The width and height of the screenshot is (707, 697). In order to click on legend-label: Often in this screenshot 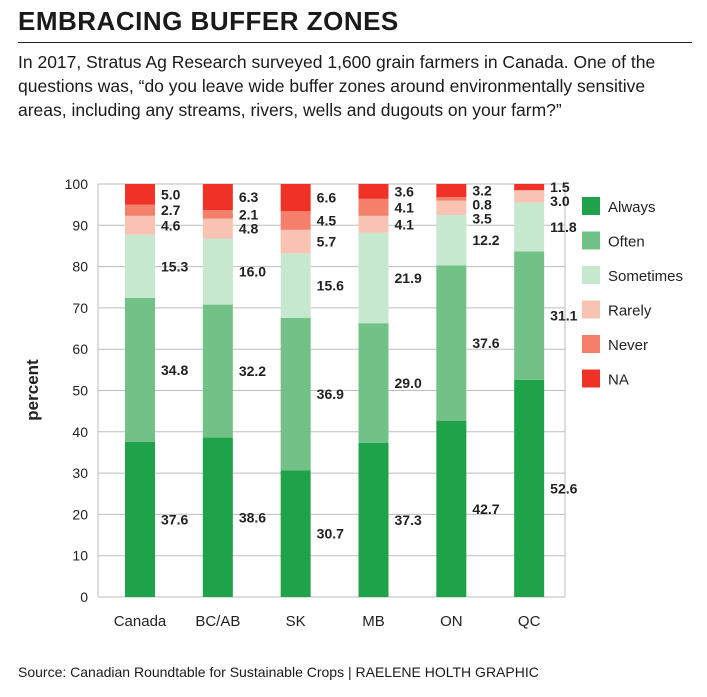, I will do `click(626, 242)`.